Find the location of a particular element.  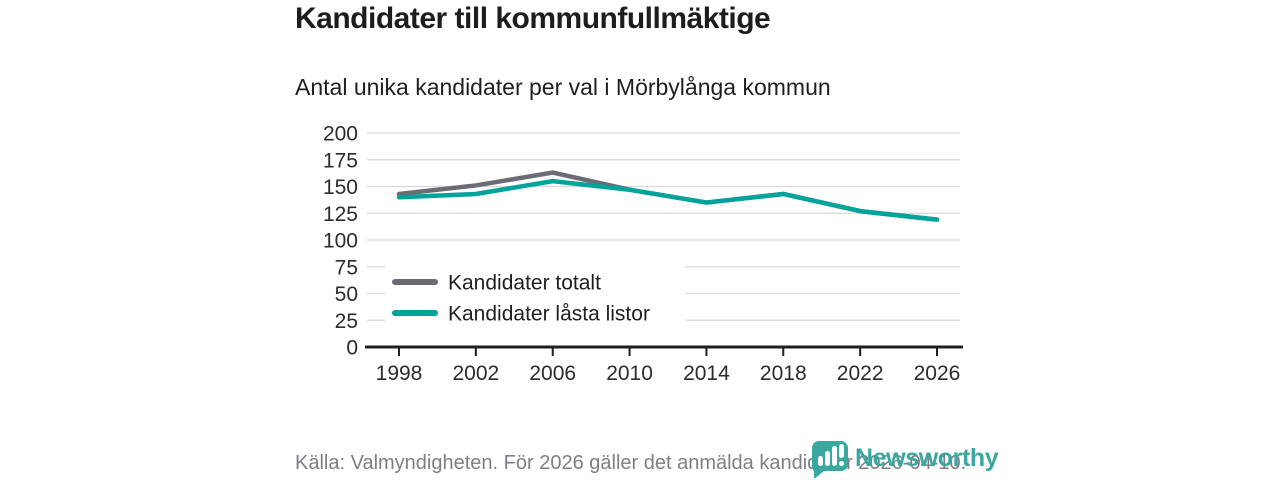

y-tick-label: 100 is located at coordinates (340, 241).